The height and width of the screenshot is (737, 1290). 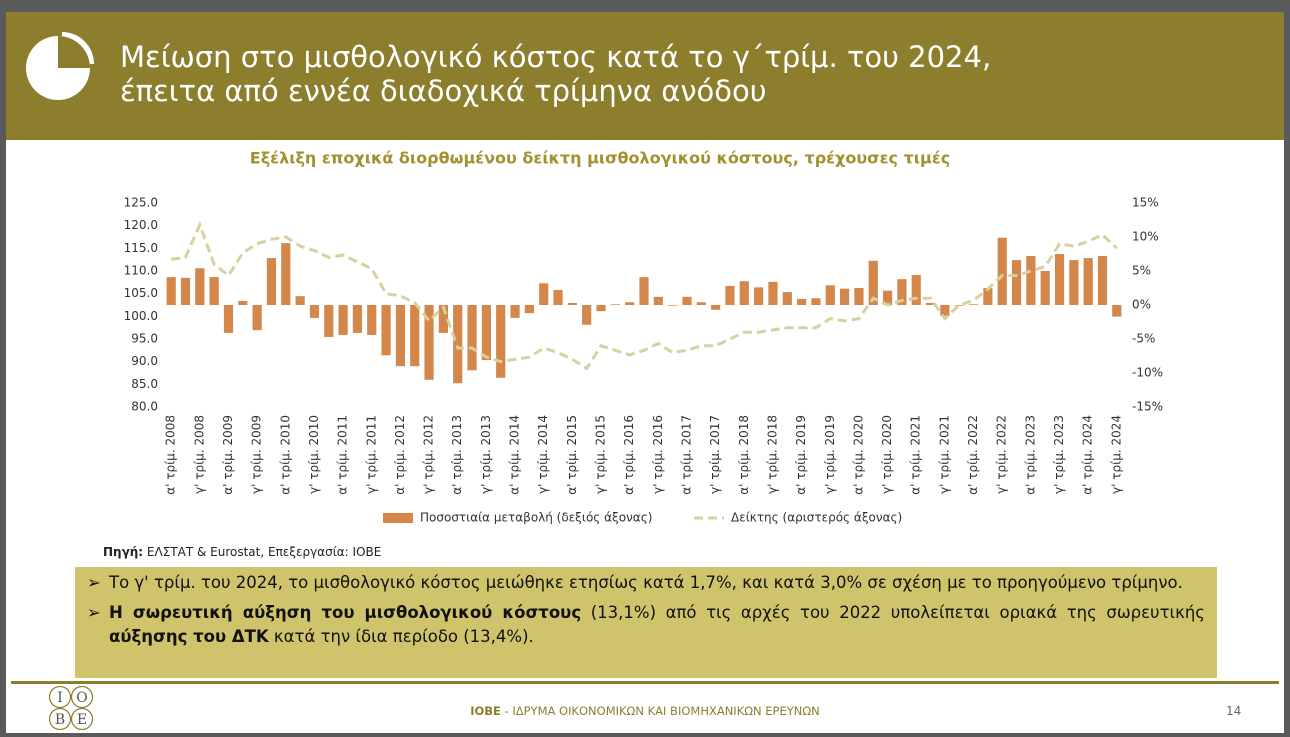 What do you see at coordinates (1145, 203) in the screenshot?
I see `y2-tick-label: 15%` at bounding box center [1145, 203].